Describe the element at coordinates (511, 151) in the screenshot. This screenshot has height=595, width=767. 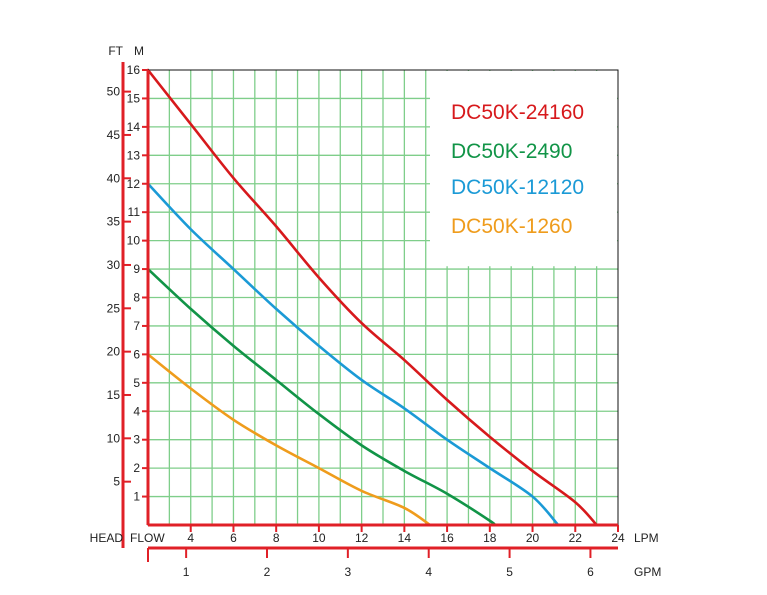
I see `legend-entry-1: DC50K-2490` at that location.